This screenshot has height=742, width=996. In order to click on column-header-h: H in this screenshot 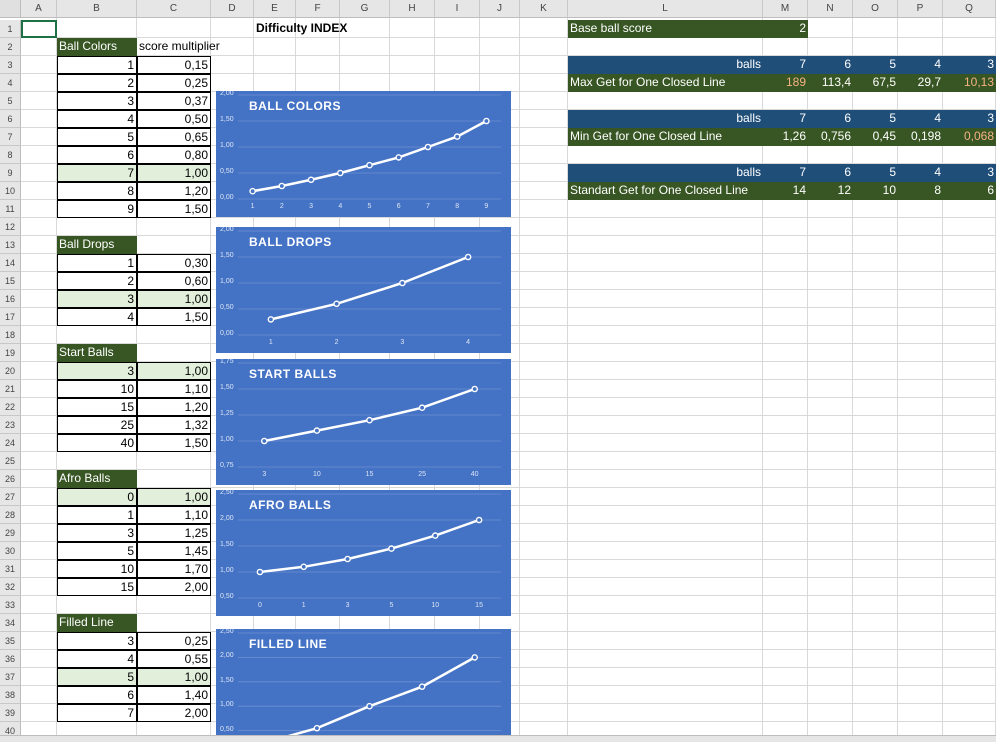, I will do `click(412, 9)`.